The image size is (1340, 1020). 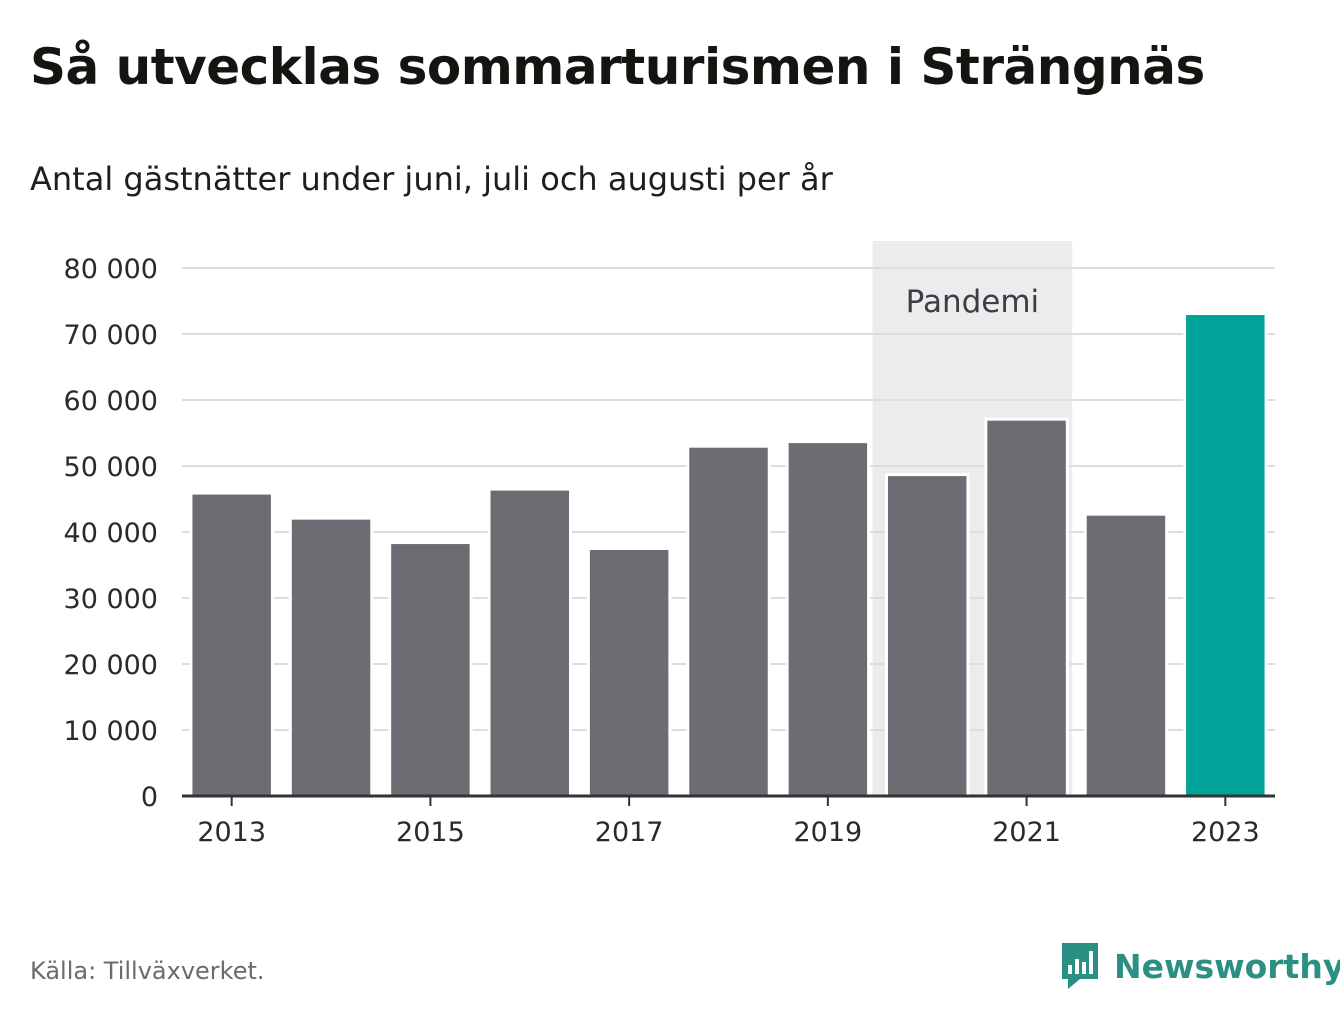 I want to click on brand-name: Newsworthy, so click(x=1227, y=966).